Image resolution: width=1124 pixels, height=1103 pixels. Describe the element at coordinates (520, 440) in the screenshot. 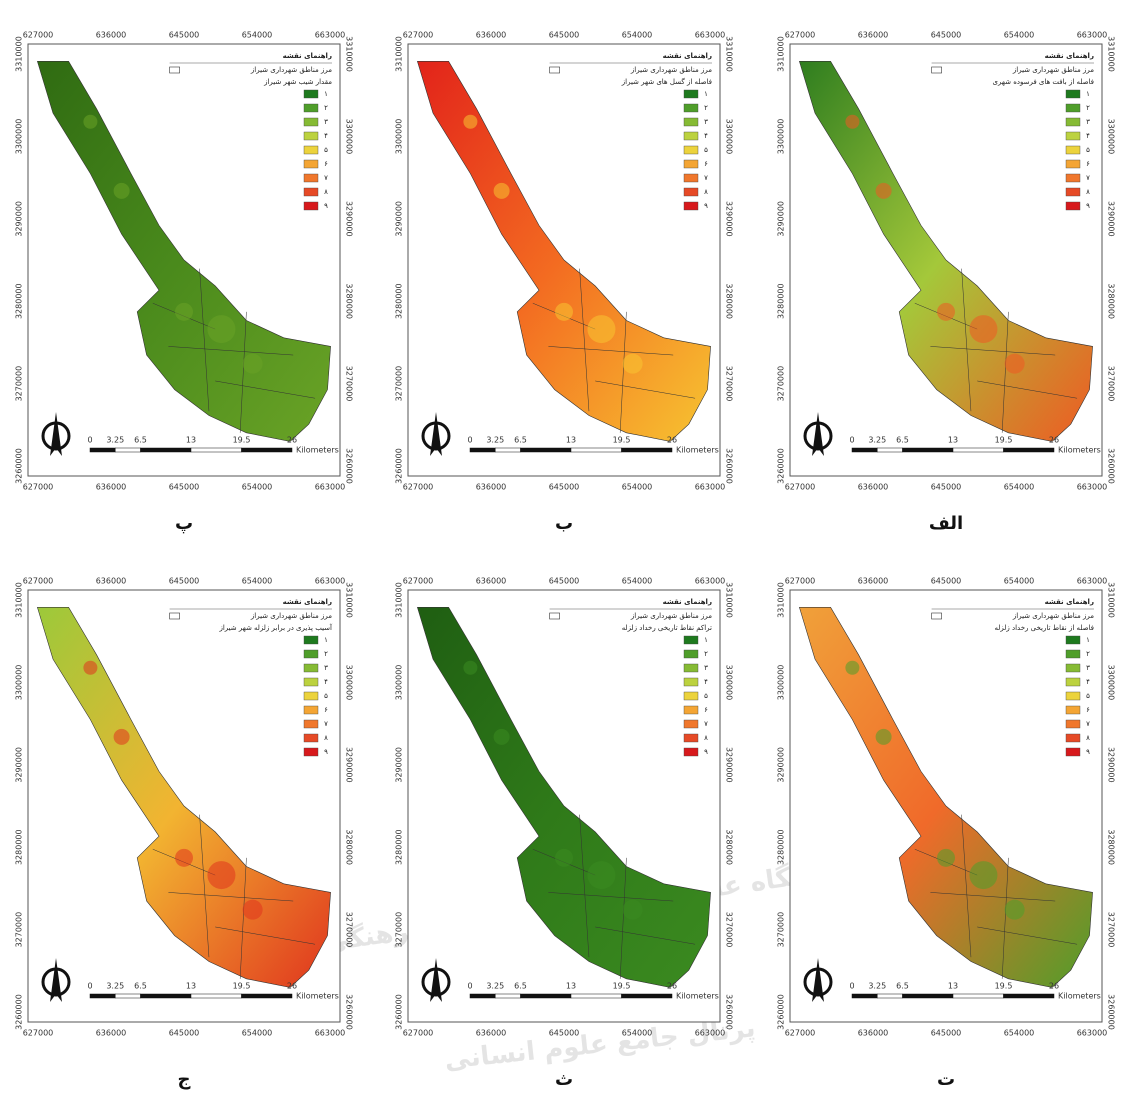

I see `scale-label: 6.5` at that location.